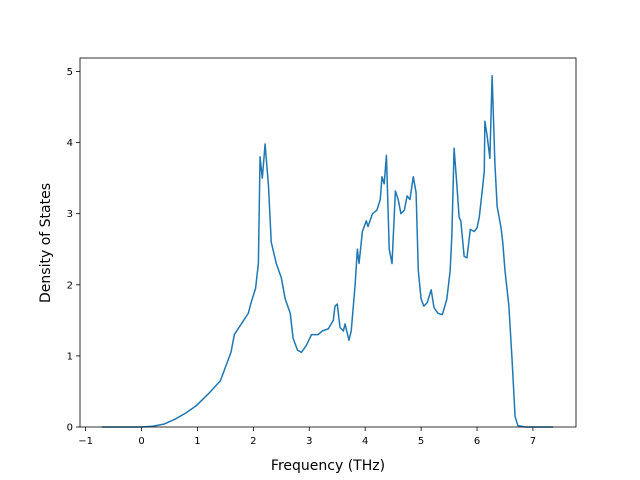 The width and height of the screenshot is (640, 480). I want to click on x-tick-label: 2, so click(253, 441).